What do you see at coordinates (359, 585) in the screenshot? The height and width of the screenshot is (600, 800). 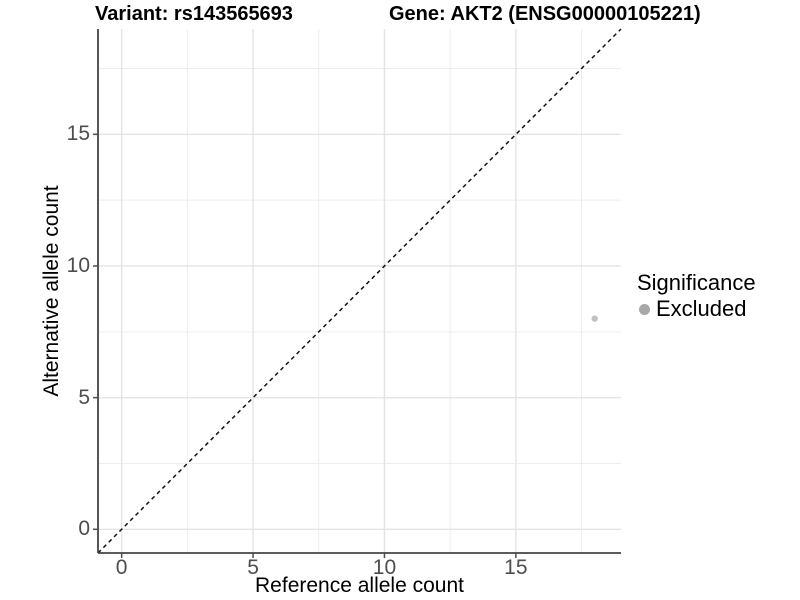 I see `x-axis-title: Reference allele count` at bounding box center [359, 585].